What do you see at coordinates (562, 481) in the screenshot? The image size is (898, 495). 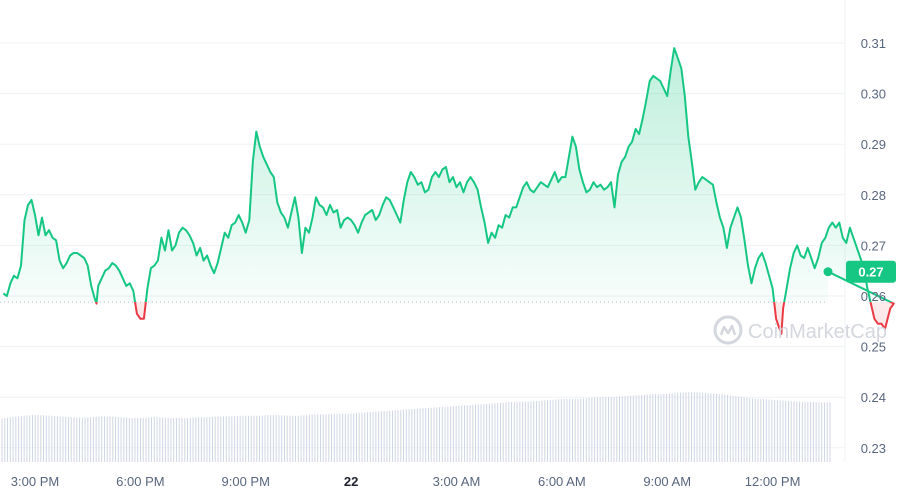 I see `x-tick-label: 6:00 AM` at bounding box center [562, 481].